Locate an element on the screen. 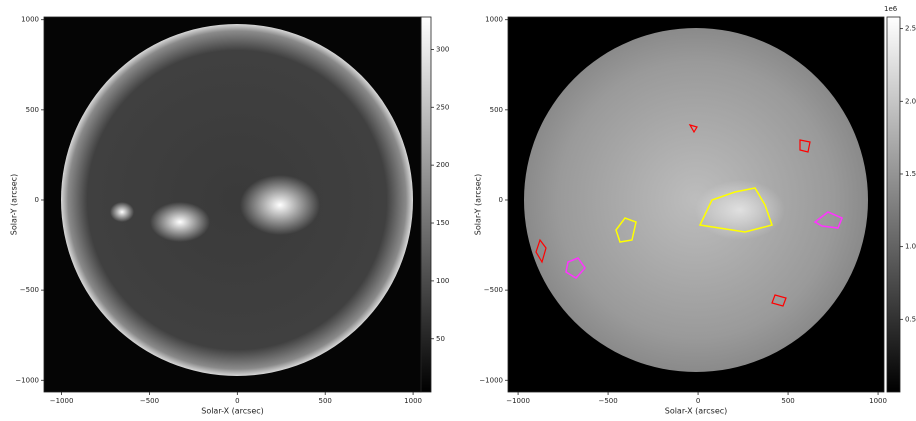  colorbar-tick-label: 2.0 is located at coordinates (910, 101).